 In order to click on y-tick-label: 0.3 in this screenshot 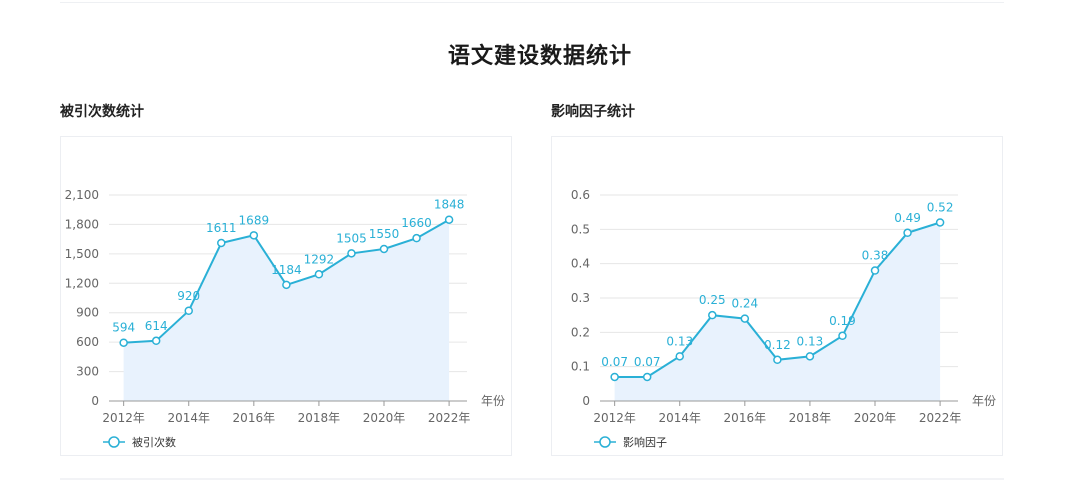, I will do `click(580, 298)`.